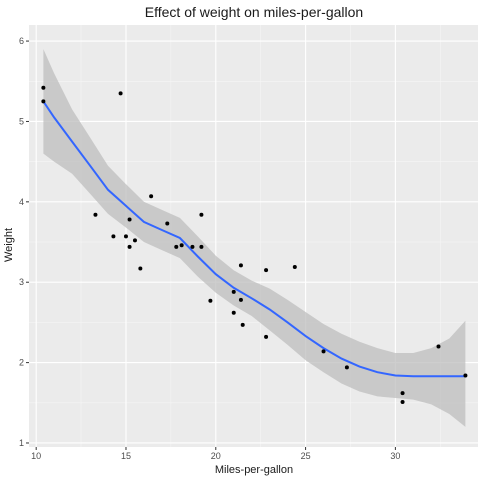 This screenshot has width=480, height=480. What do you see at coordinates (21, 443) in the screenshot?
I see `y-tick-label: 1` at bounding box center [21, 443].